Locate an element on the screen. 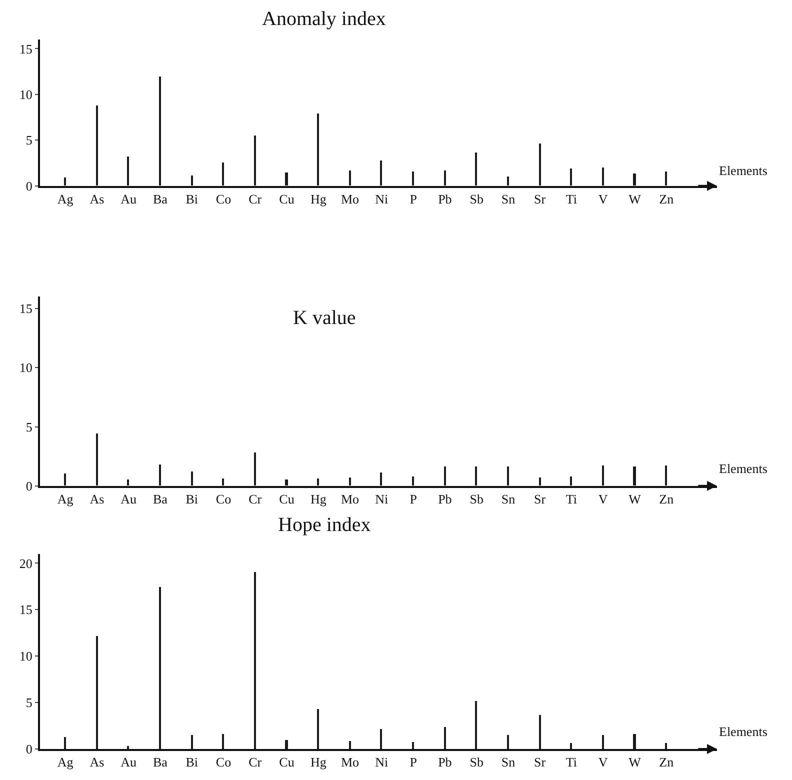  chart-title: Anomaly index is located at coordinates (324, 19).